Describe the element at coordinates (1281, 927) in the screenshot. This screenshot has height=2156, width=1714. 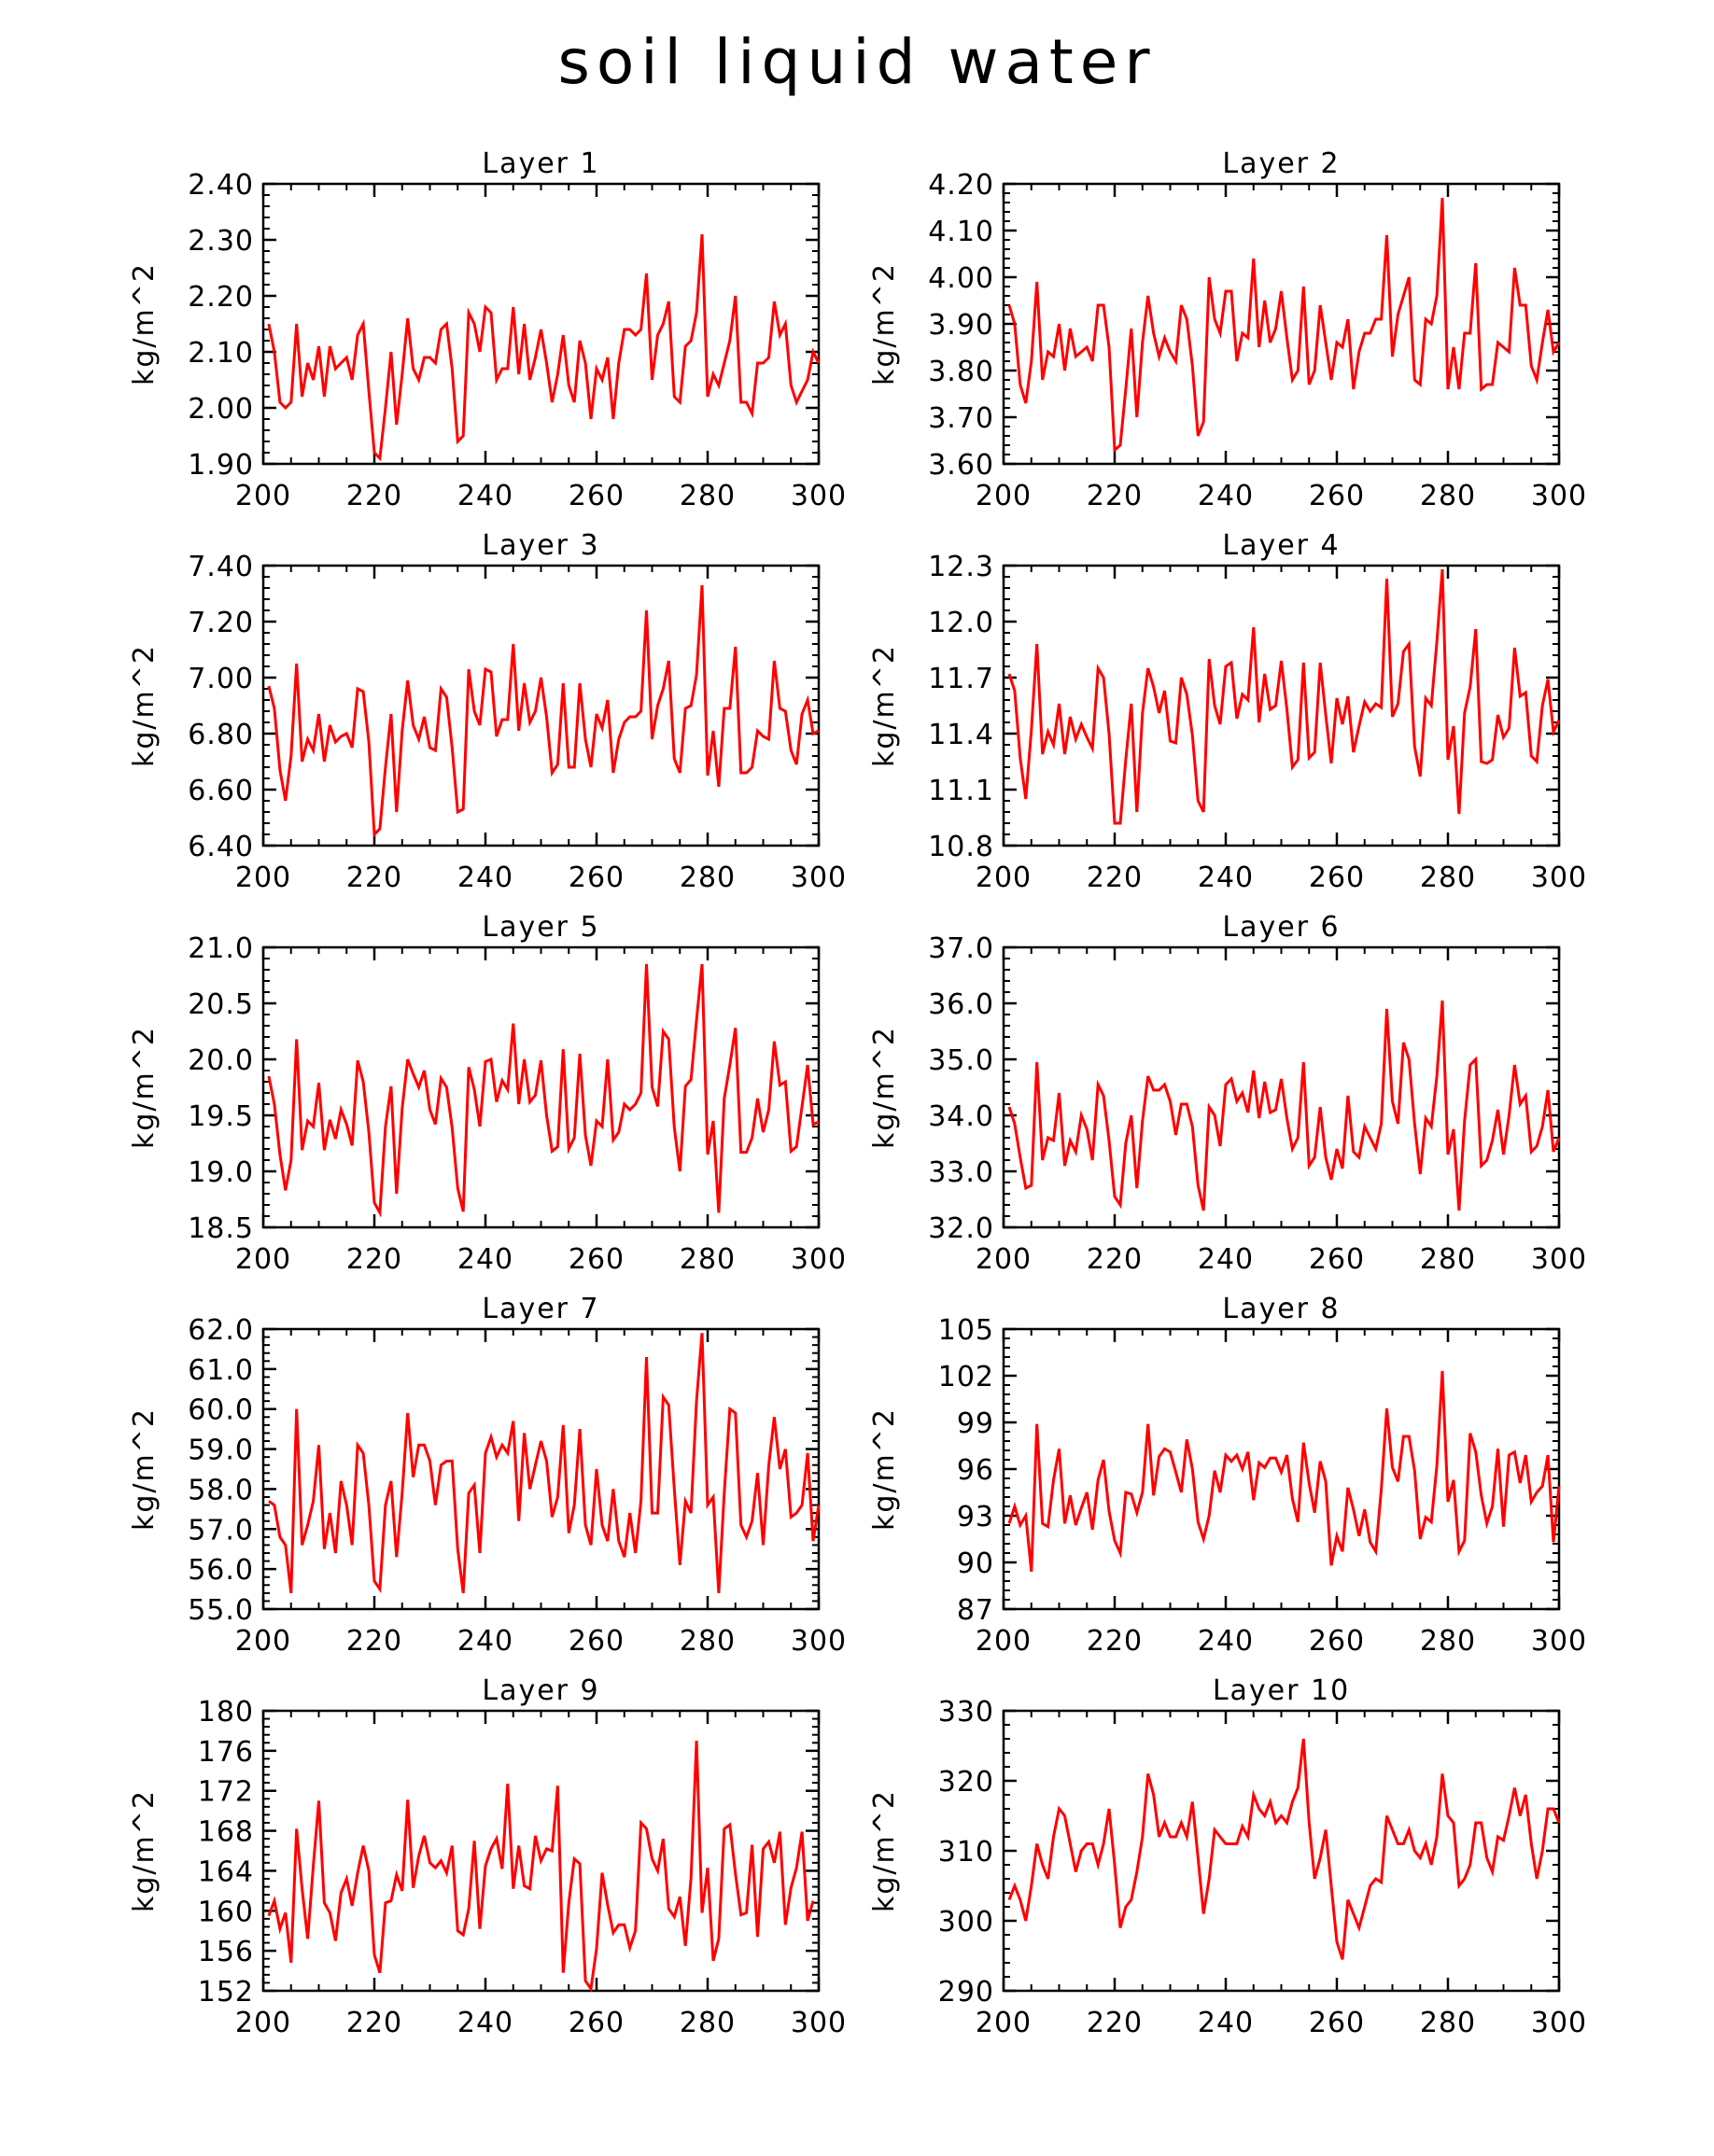
I see `panel-title: Layer 6` at that location.